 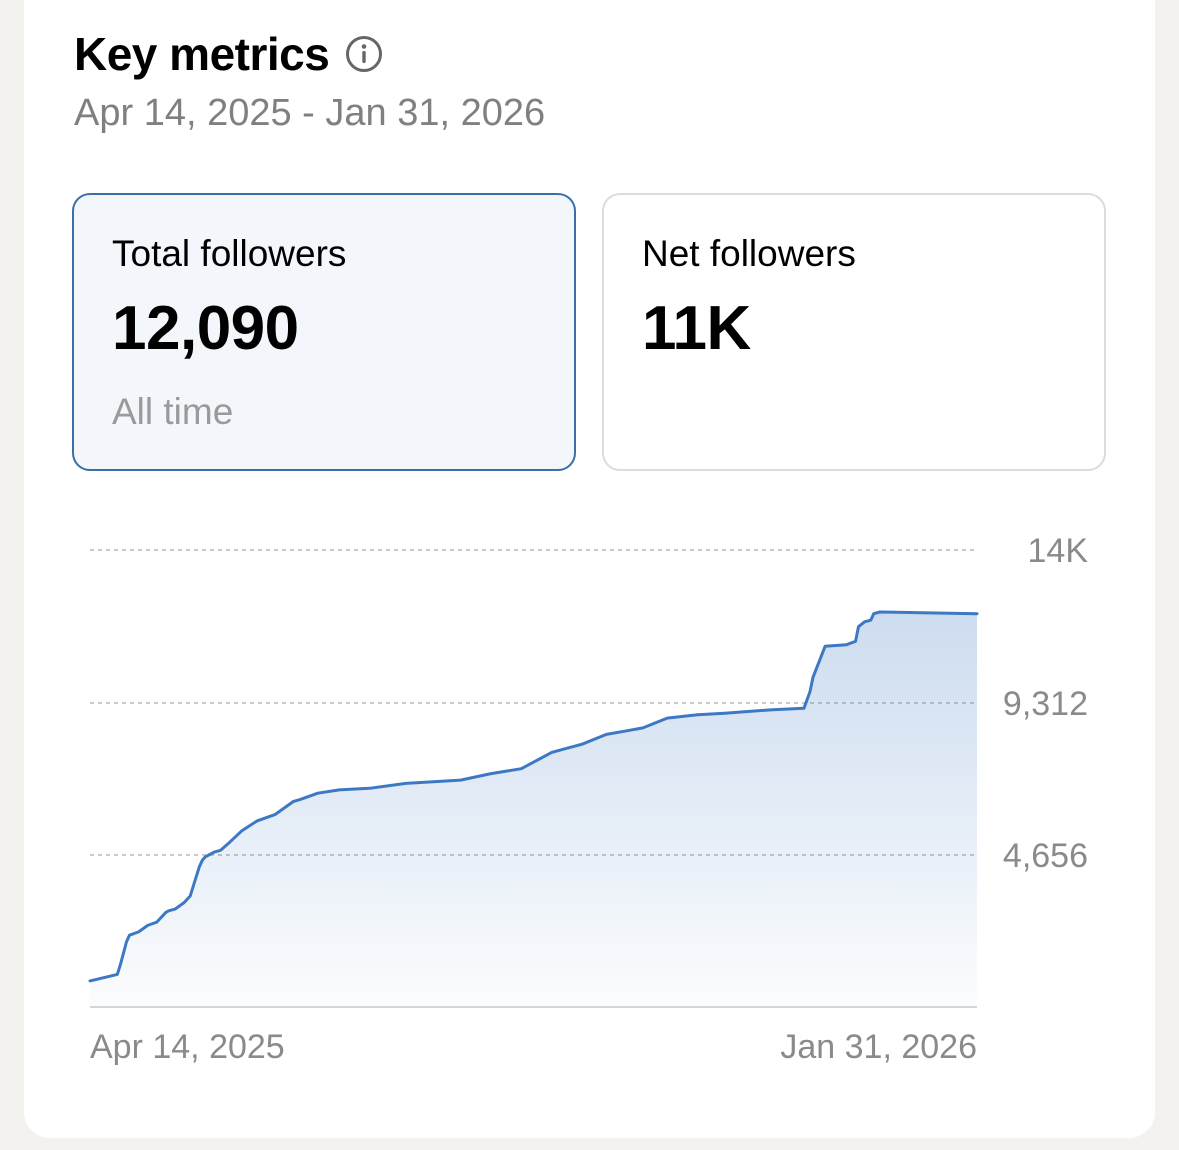 I want to click on title-row: Key metrics, so click(x=228, y=54).